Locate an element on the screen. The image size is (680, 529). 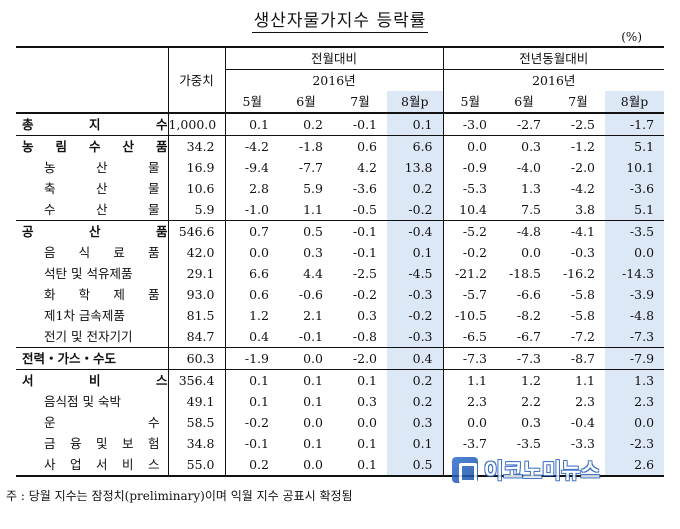
value-cell: -7.7 is located at coordinates (310, 167).